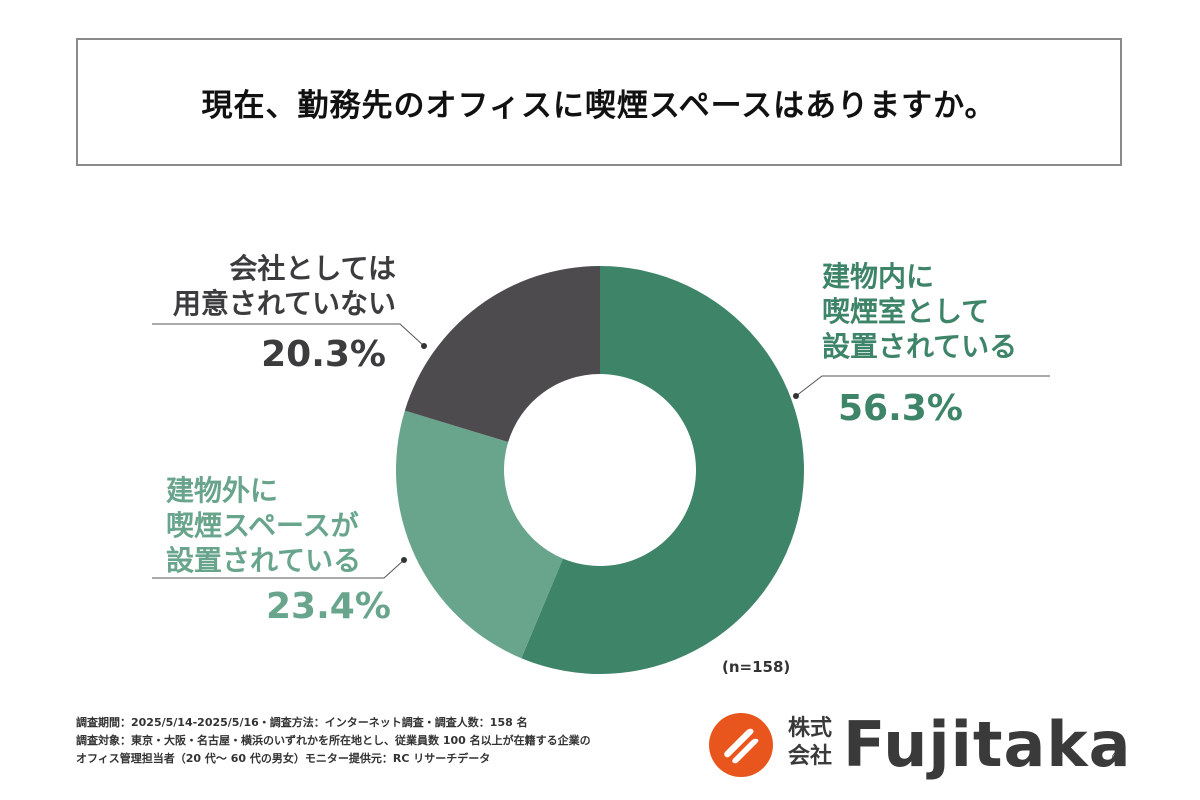 The width and height of the screenshot is (1200, 800). What do you see at coordinates (262, 525) in the screenshot?
I see `slice-2-label-line-2: 喫煙スペースが` at bounding box center [262, 525].